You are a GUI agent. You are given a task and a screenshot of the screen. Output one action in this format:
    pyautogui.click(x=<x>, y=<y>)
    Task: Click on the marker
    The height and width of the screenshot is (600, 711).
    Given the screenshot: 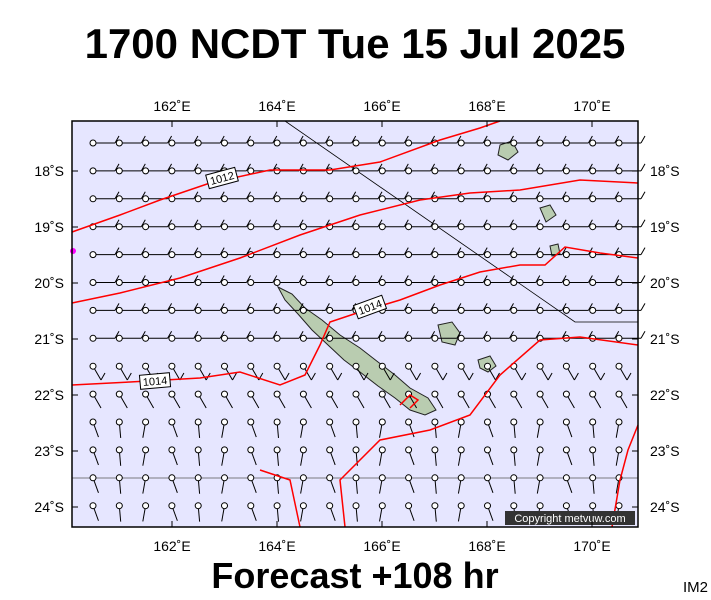 What is the action you would take?
    pyautogui.click(x=73, y=251)
    